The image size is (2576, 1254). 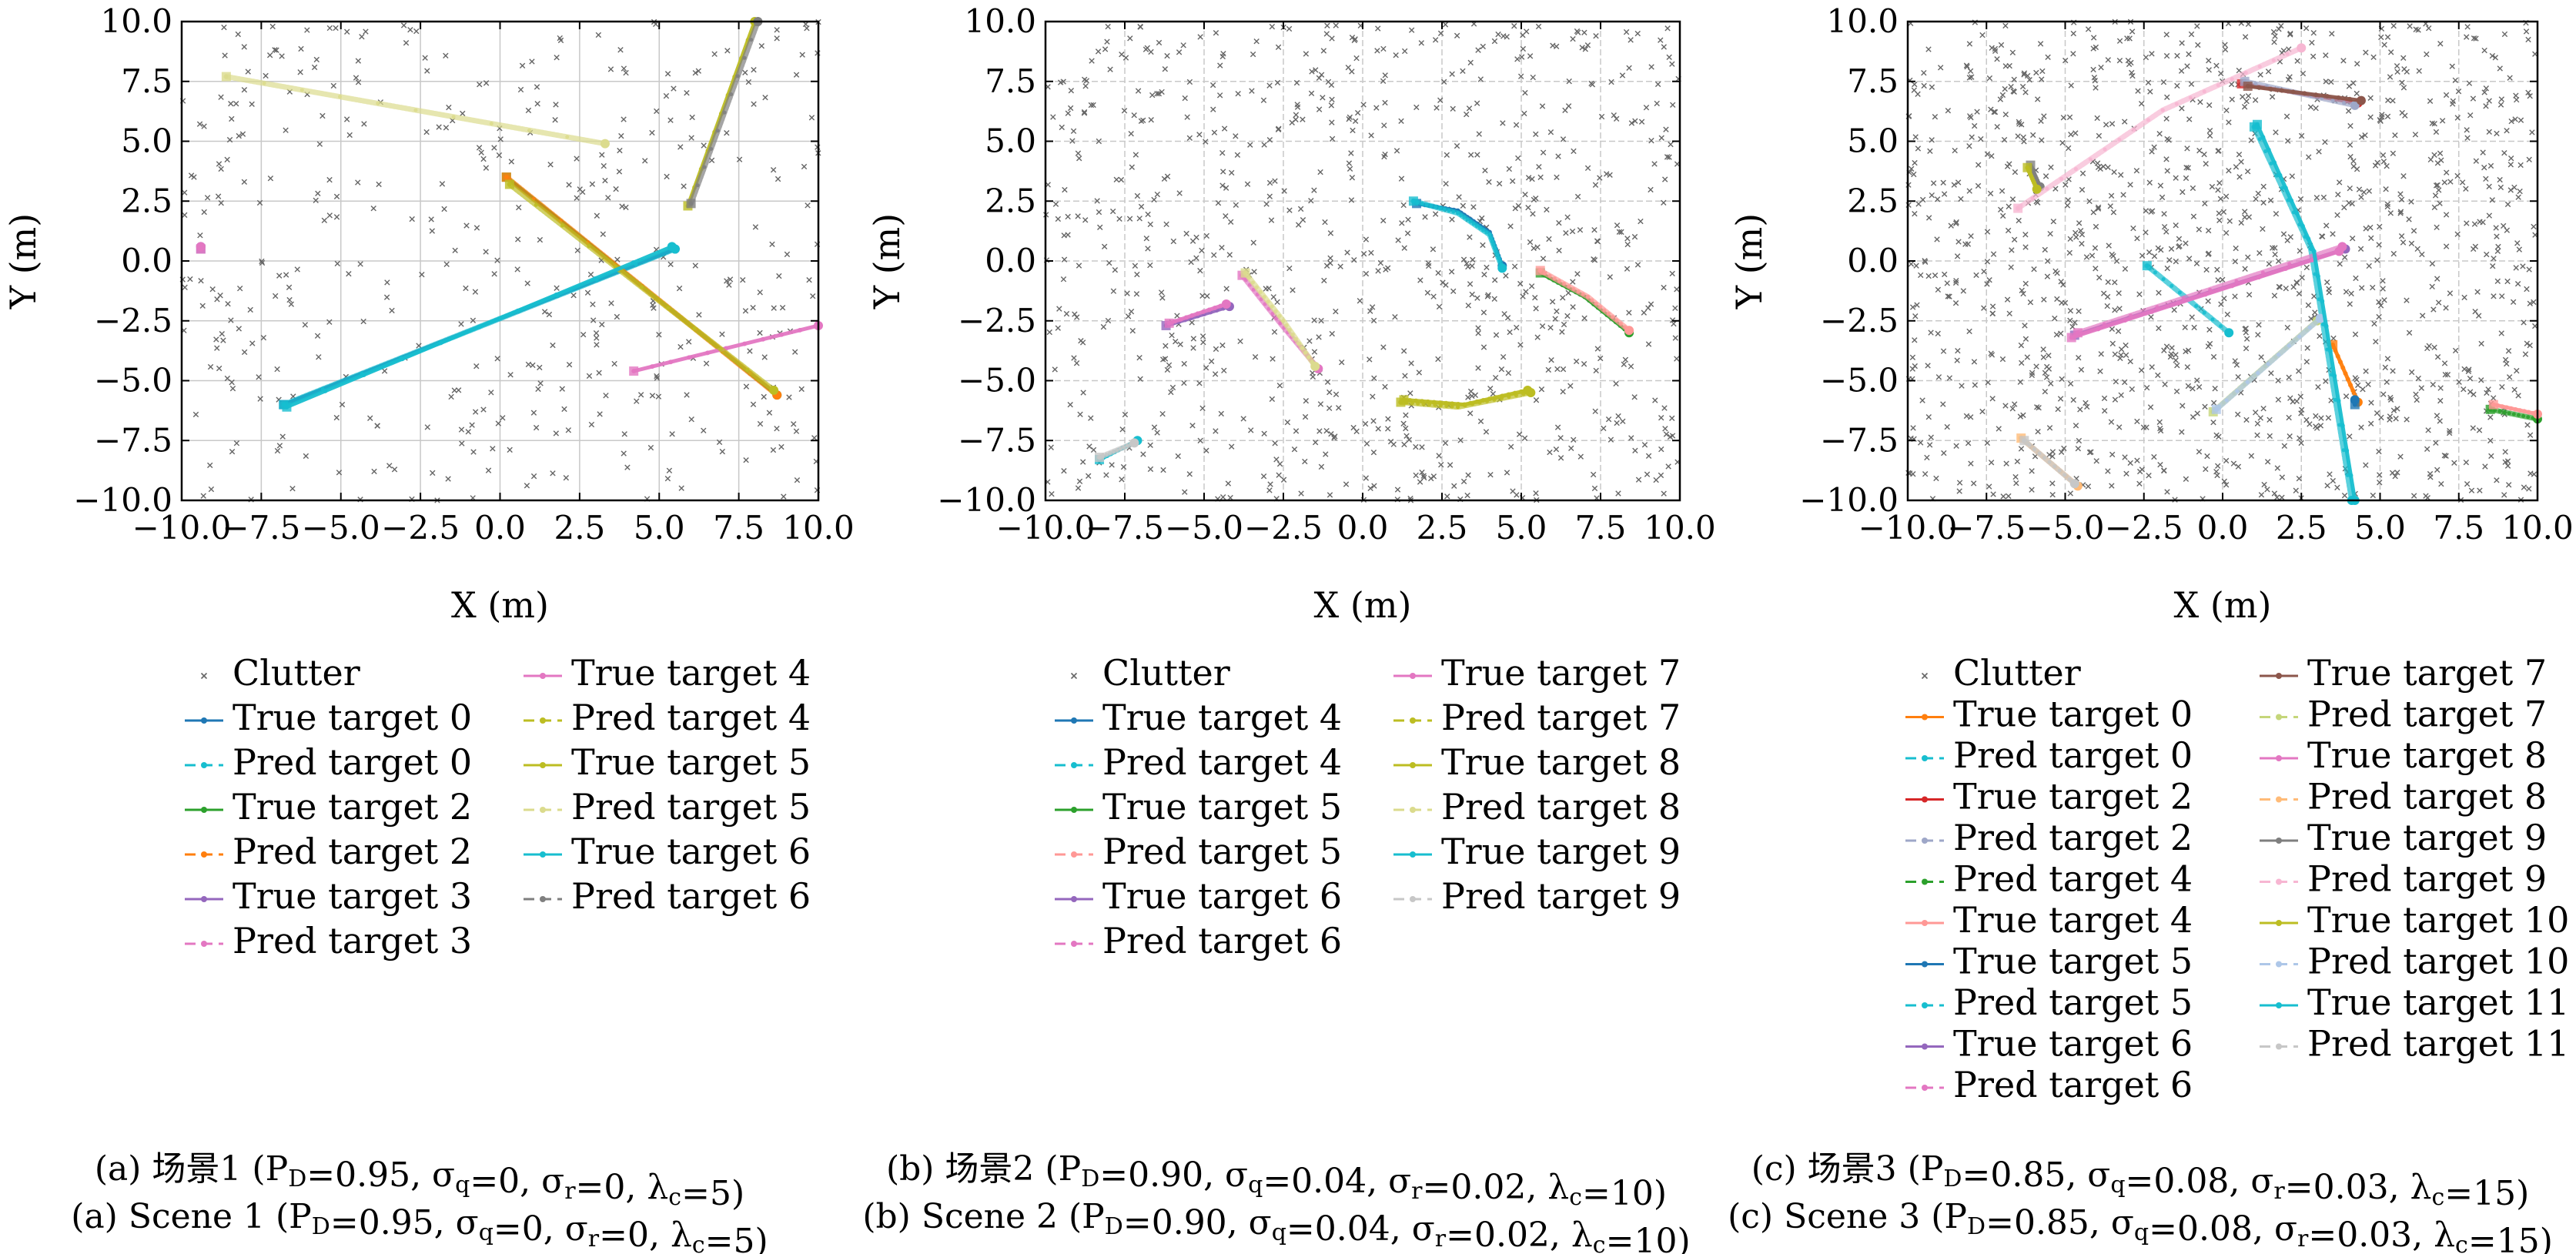 I want to click on x-tick-label: 5.0, so click(x=660, y=528).